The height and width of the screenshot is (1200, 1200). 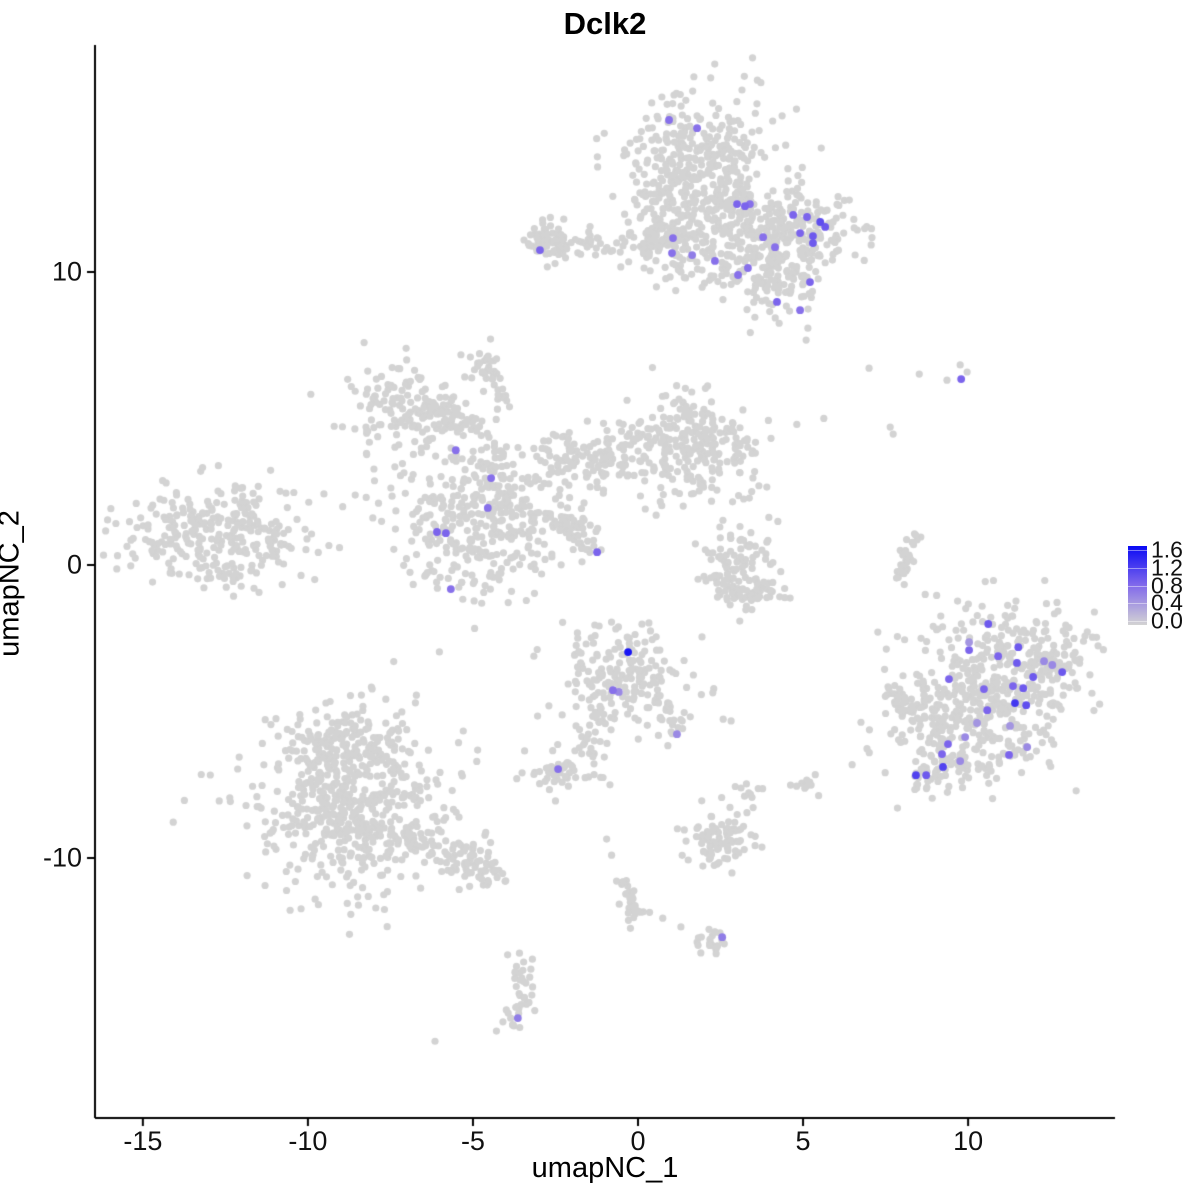 What do you see at coordinates (143, 1141) in the screenshot?
I see `x-tick-label: -15` at bounding box center [143, 1141].